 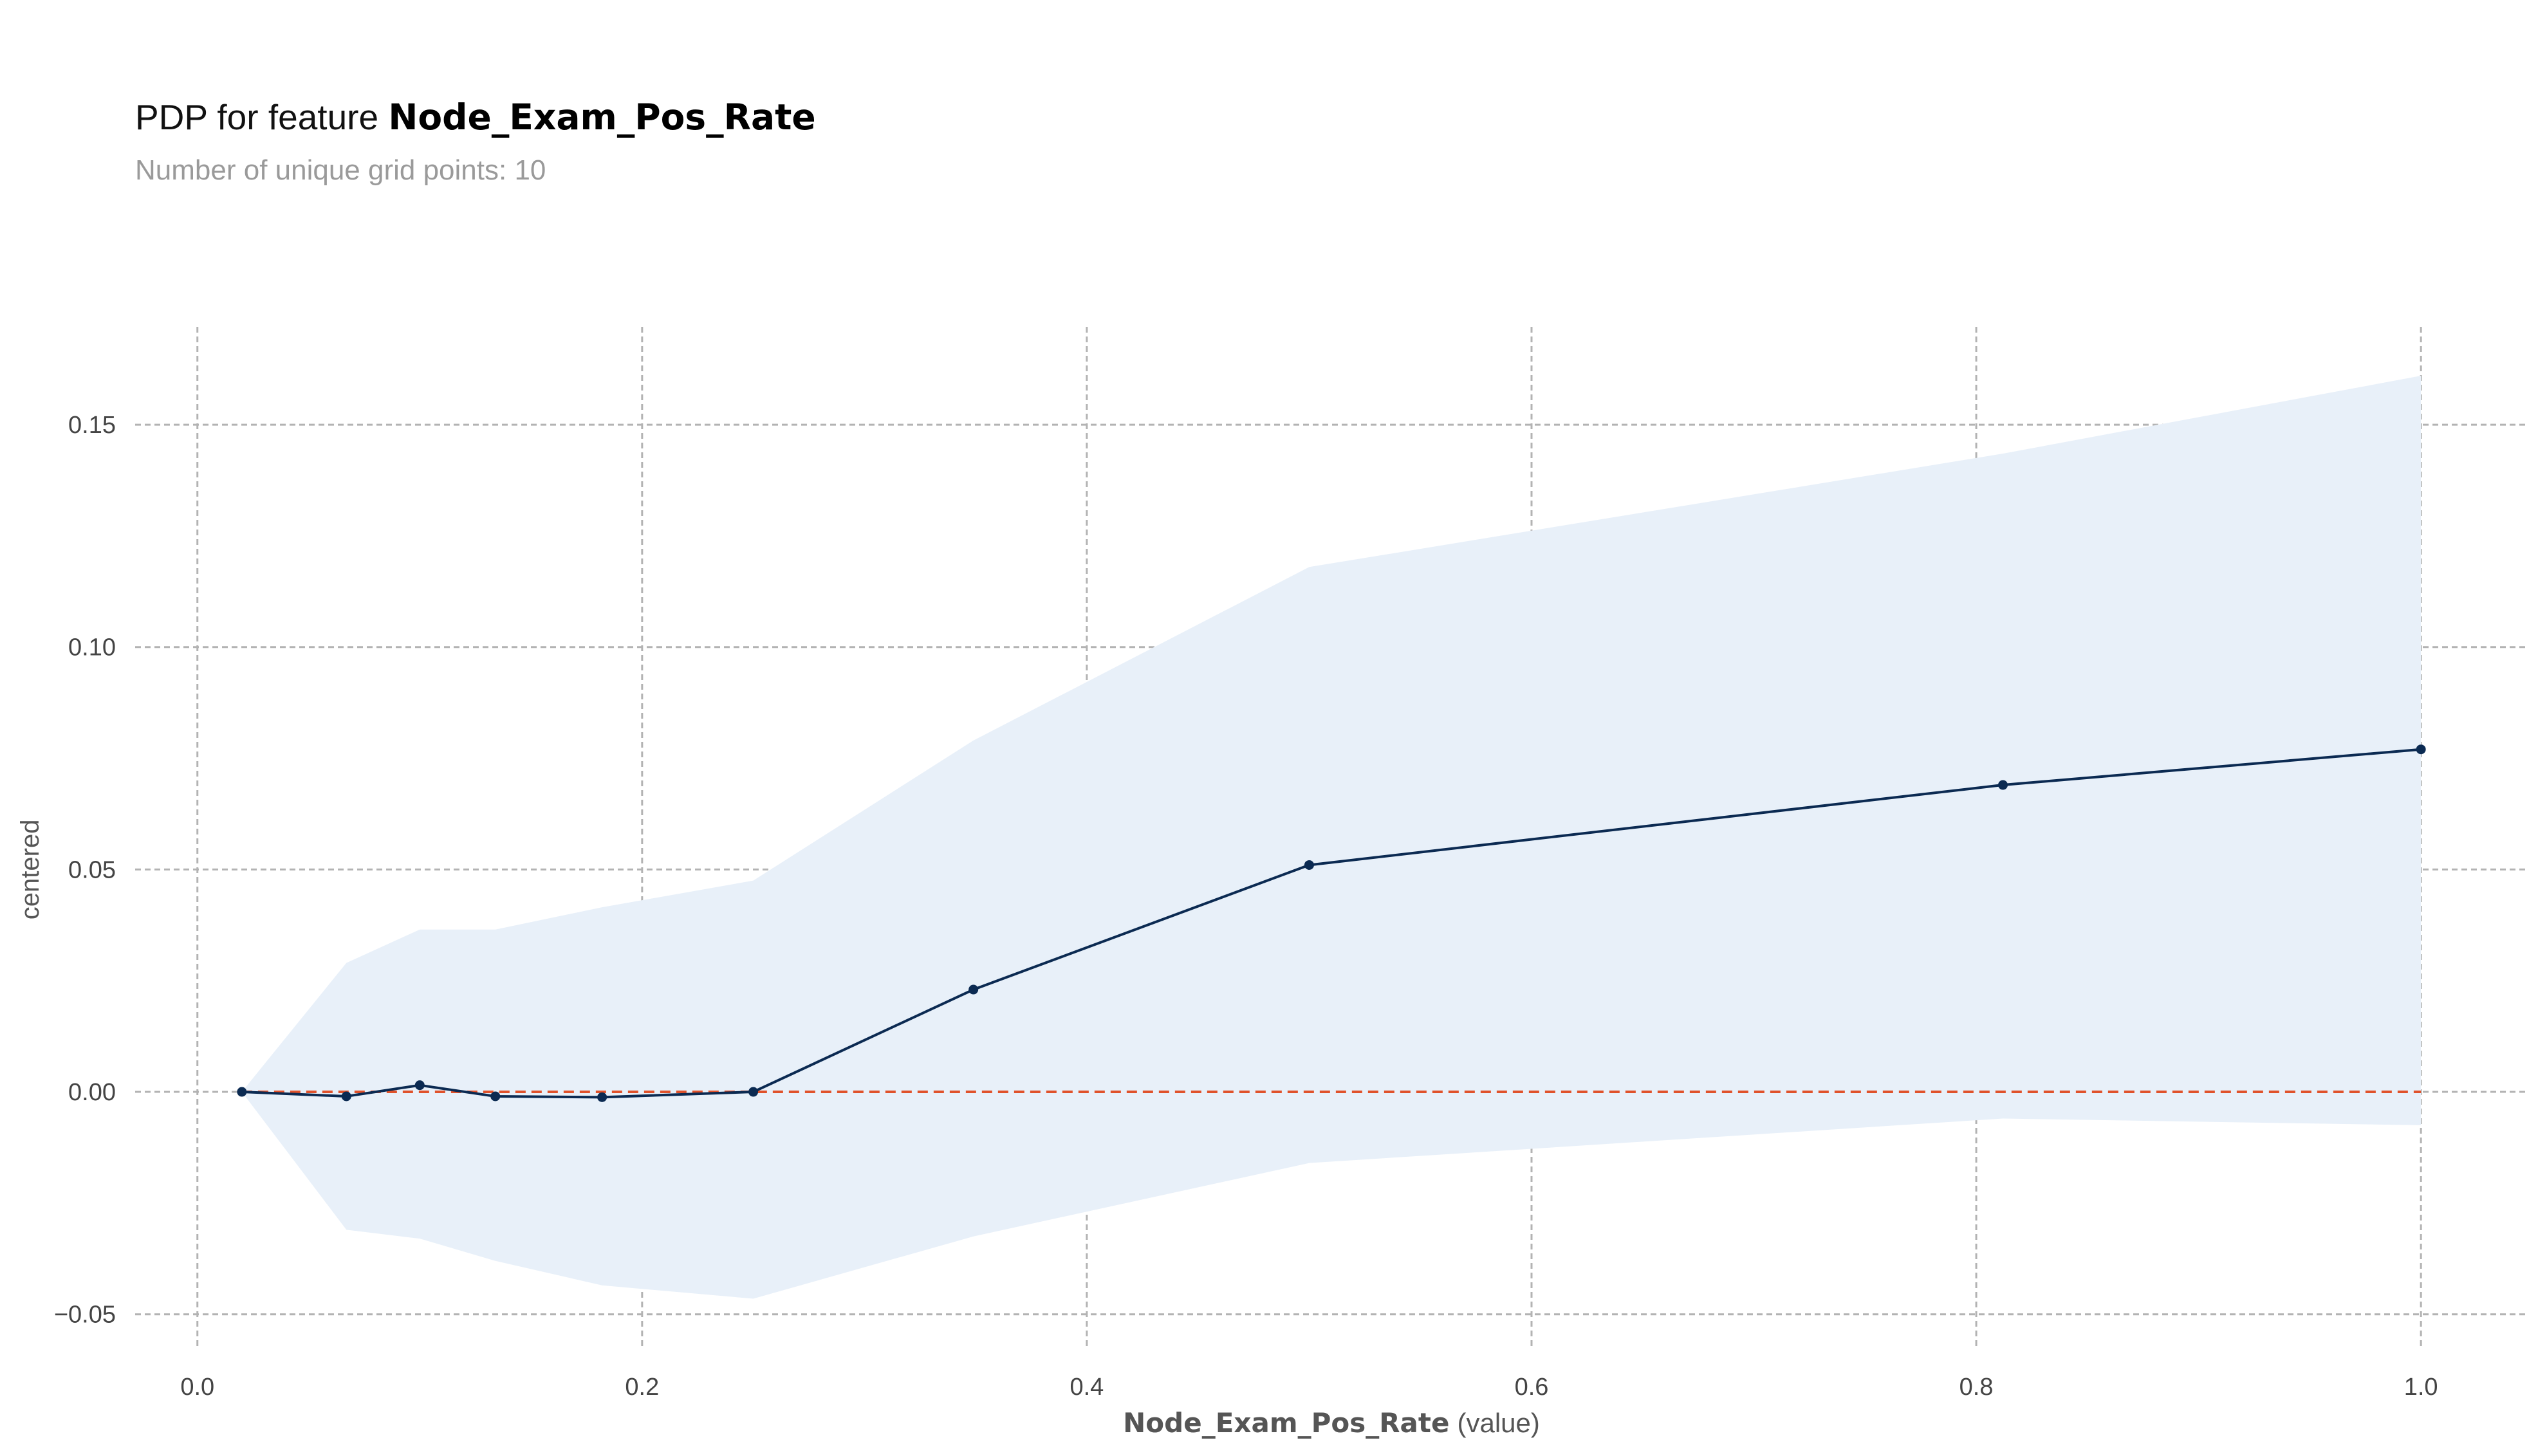 I want to click on y-tick-label-4: 0.15, so click(x=92, y=425).